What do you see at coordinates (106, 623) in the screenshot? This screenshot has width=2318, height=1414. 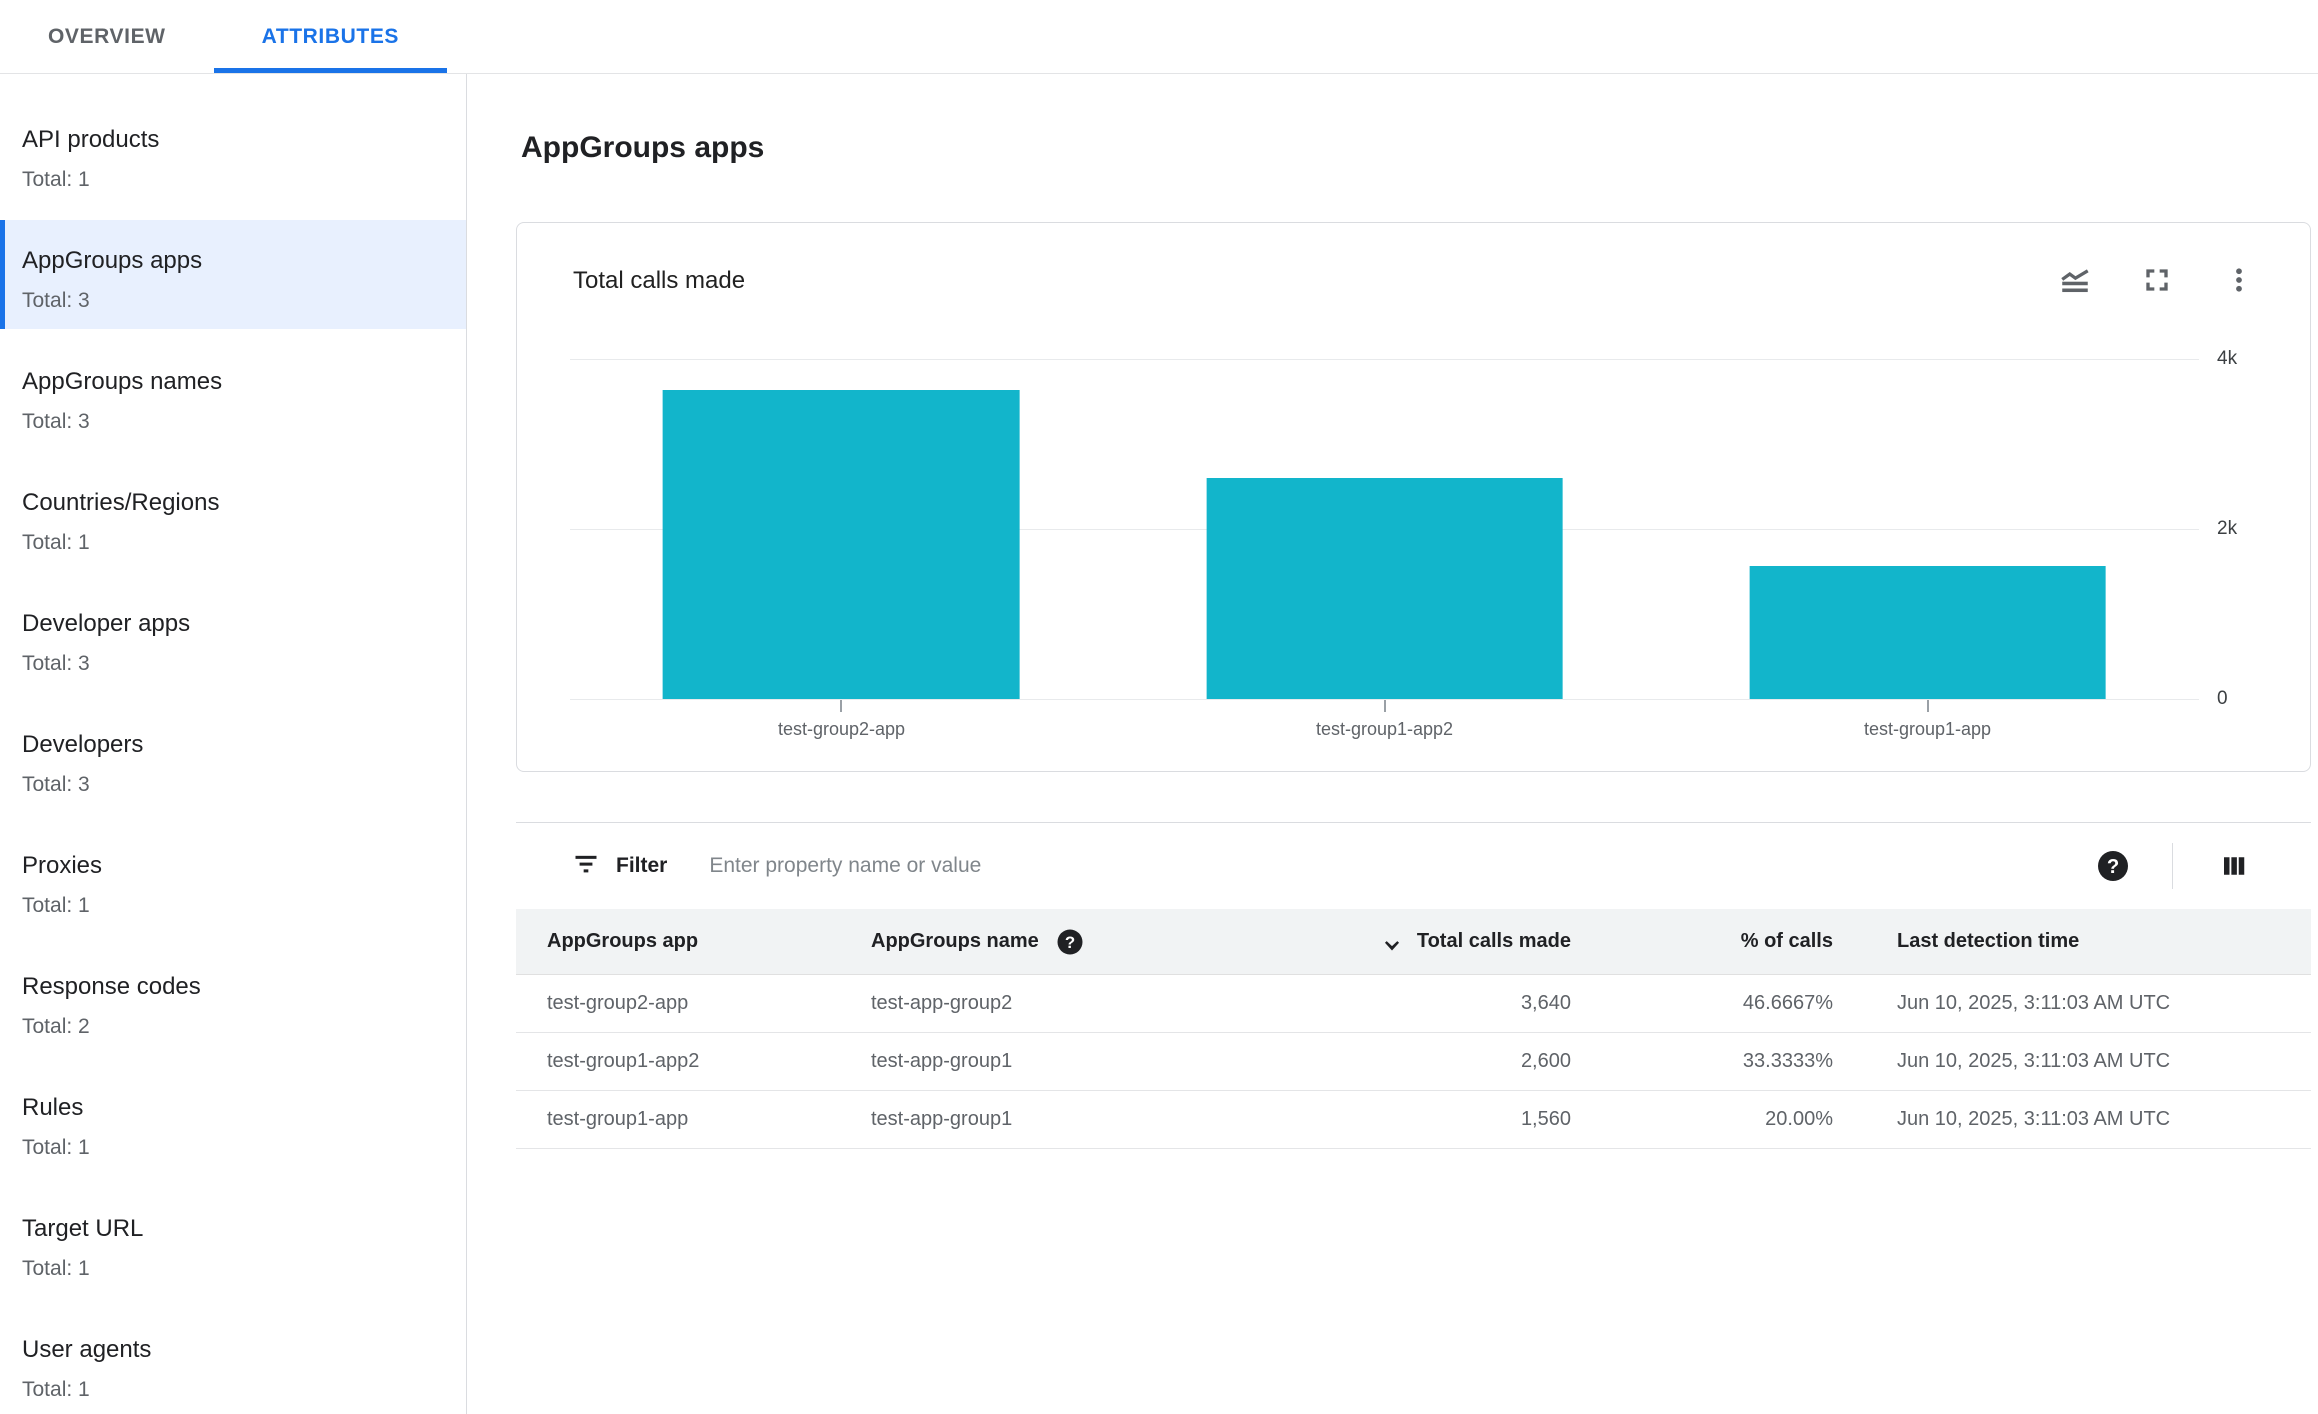 I see `sidebar-item-label: Developer apps` at bounding box center [106, 623].